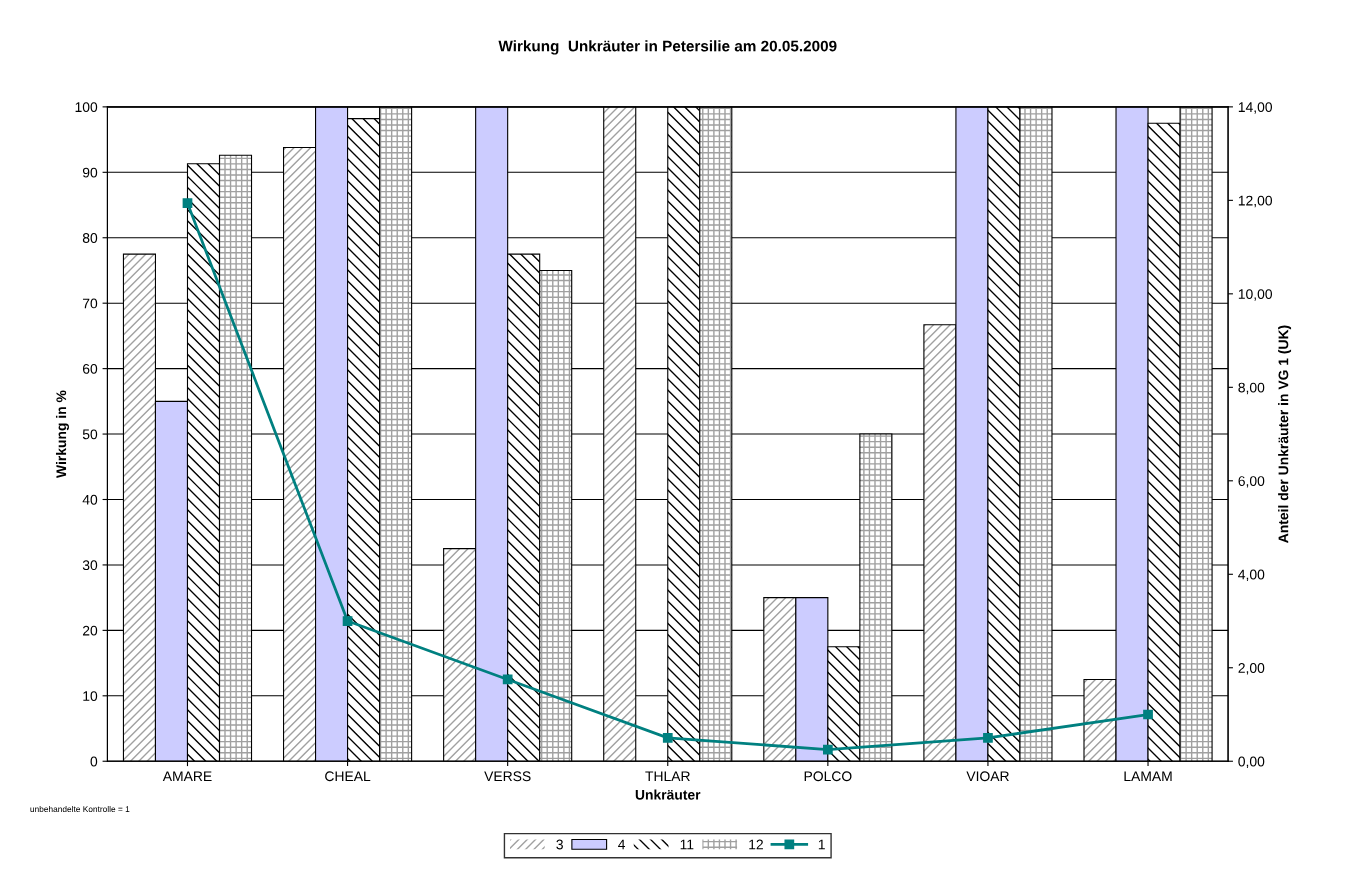  What do you see at coordinates (756, 844) in the screenshot?
I see `legend-label: 12` at bounding box center [756, 844].